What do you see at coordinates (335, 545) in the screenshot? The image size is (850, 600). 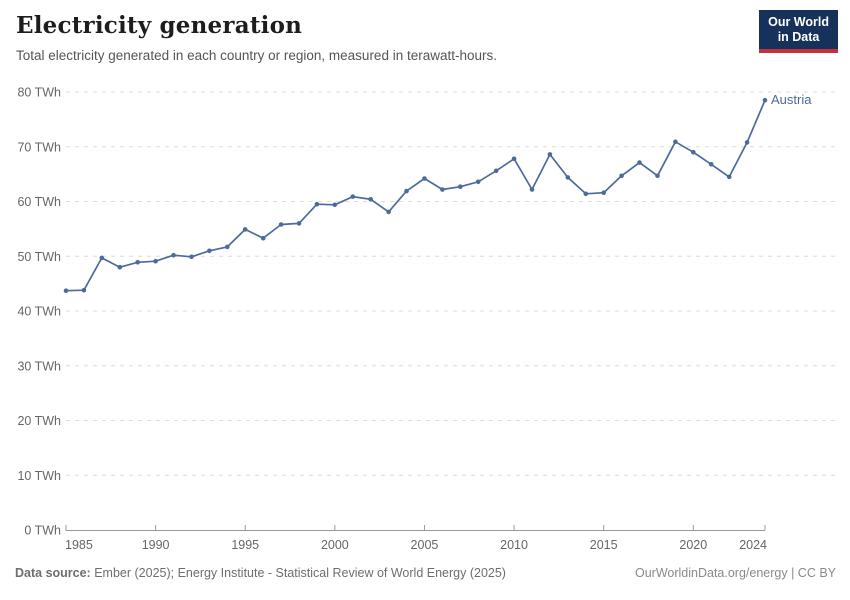 I see `x-axis-label-2000: 2000` at bounding box center [335, 545].